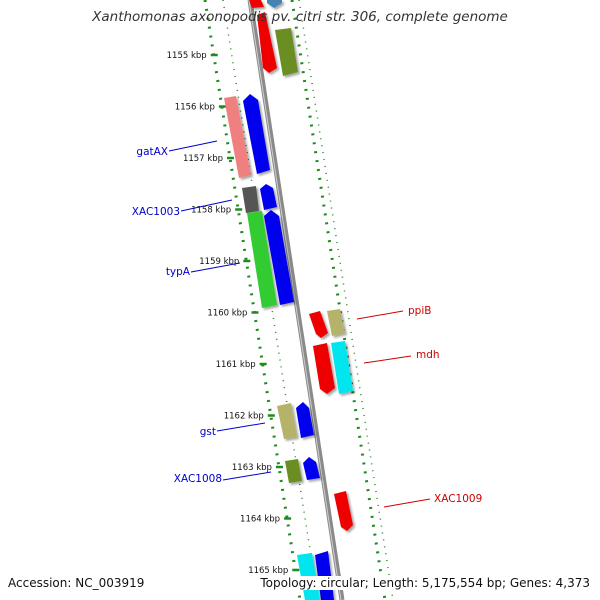 This screenshot has height=600, width=600. What do you see at coordinates (250, 199) in the screenshot?
I see `cds-xac1003-gray` at bounding box center [250, 199].